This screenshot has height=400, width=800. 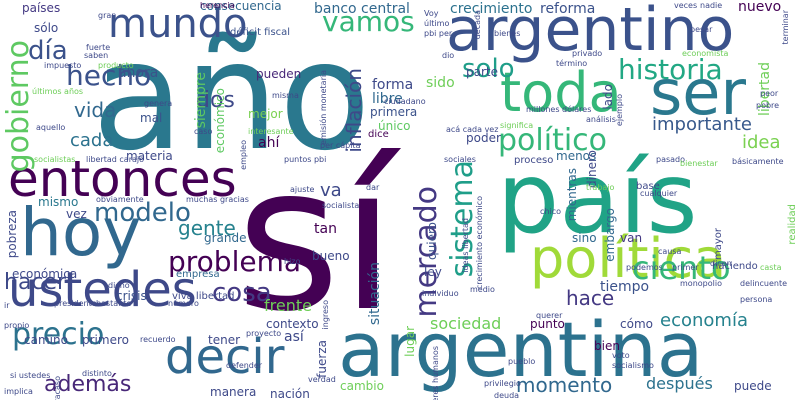 I want to click on word: producto, so click(x=116, y=65).